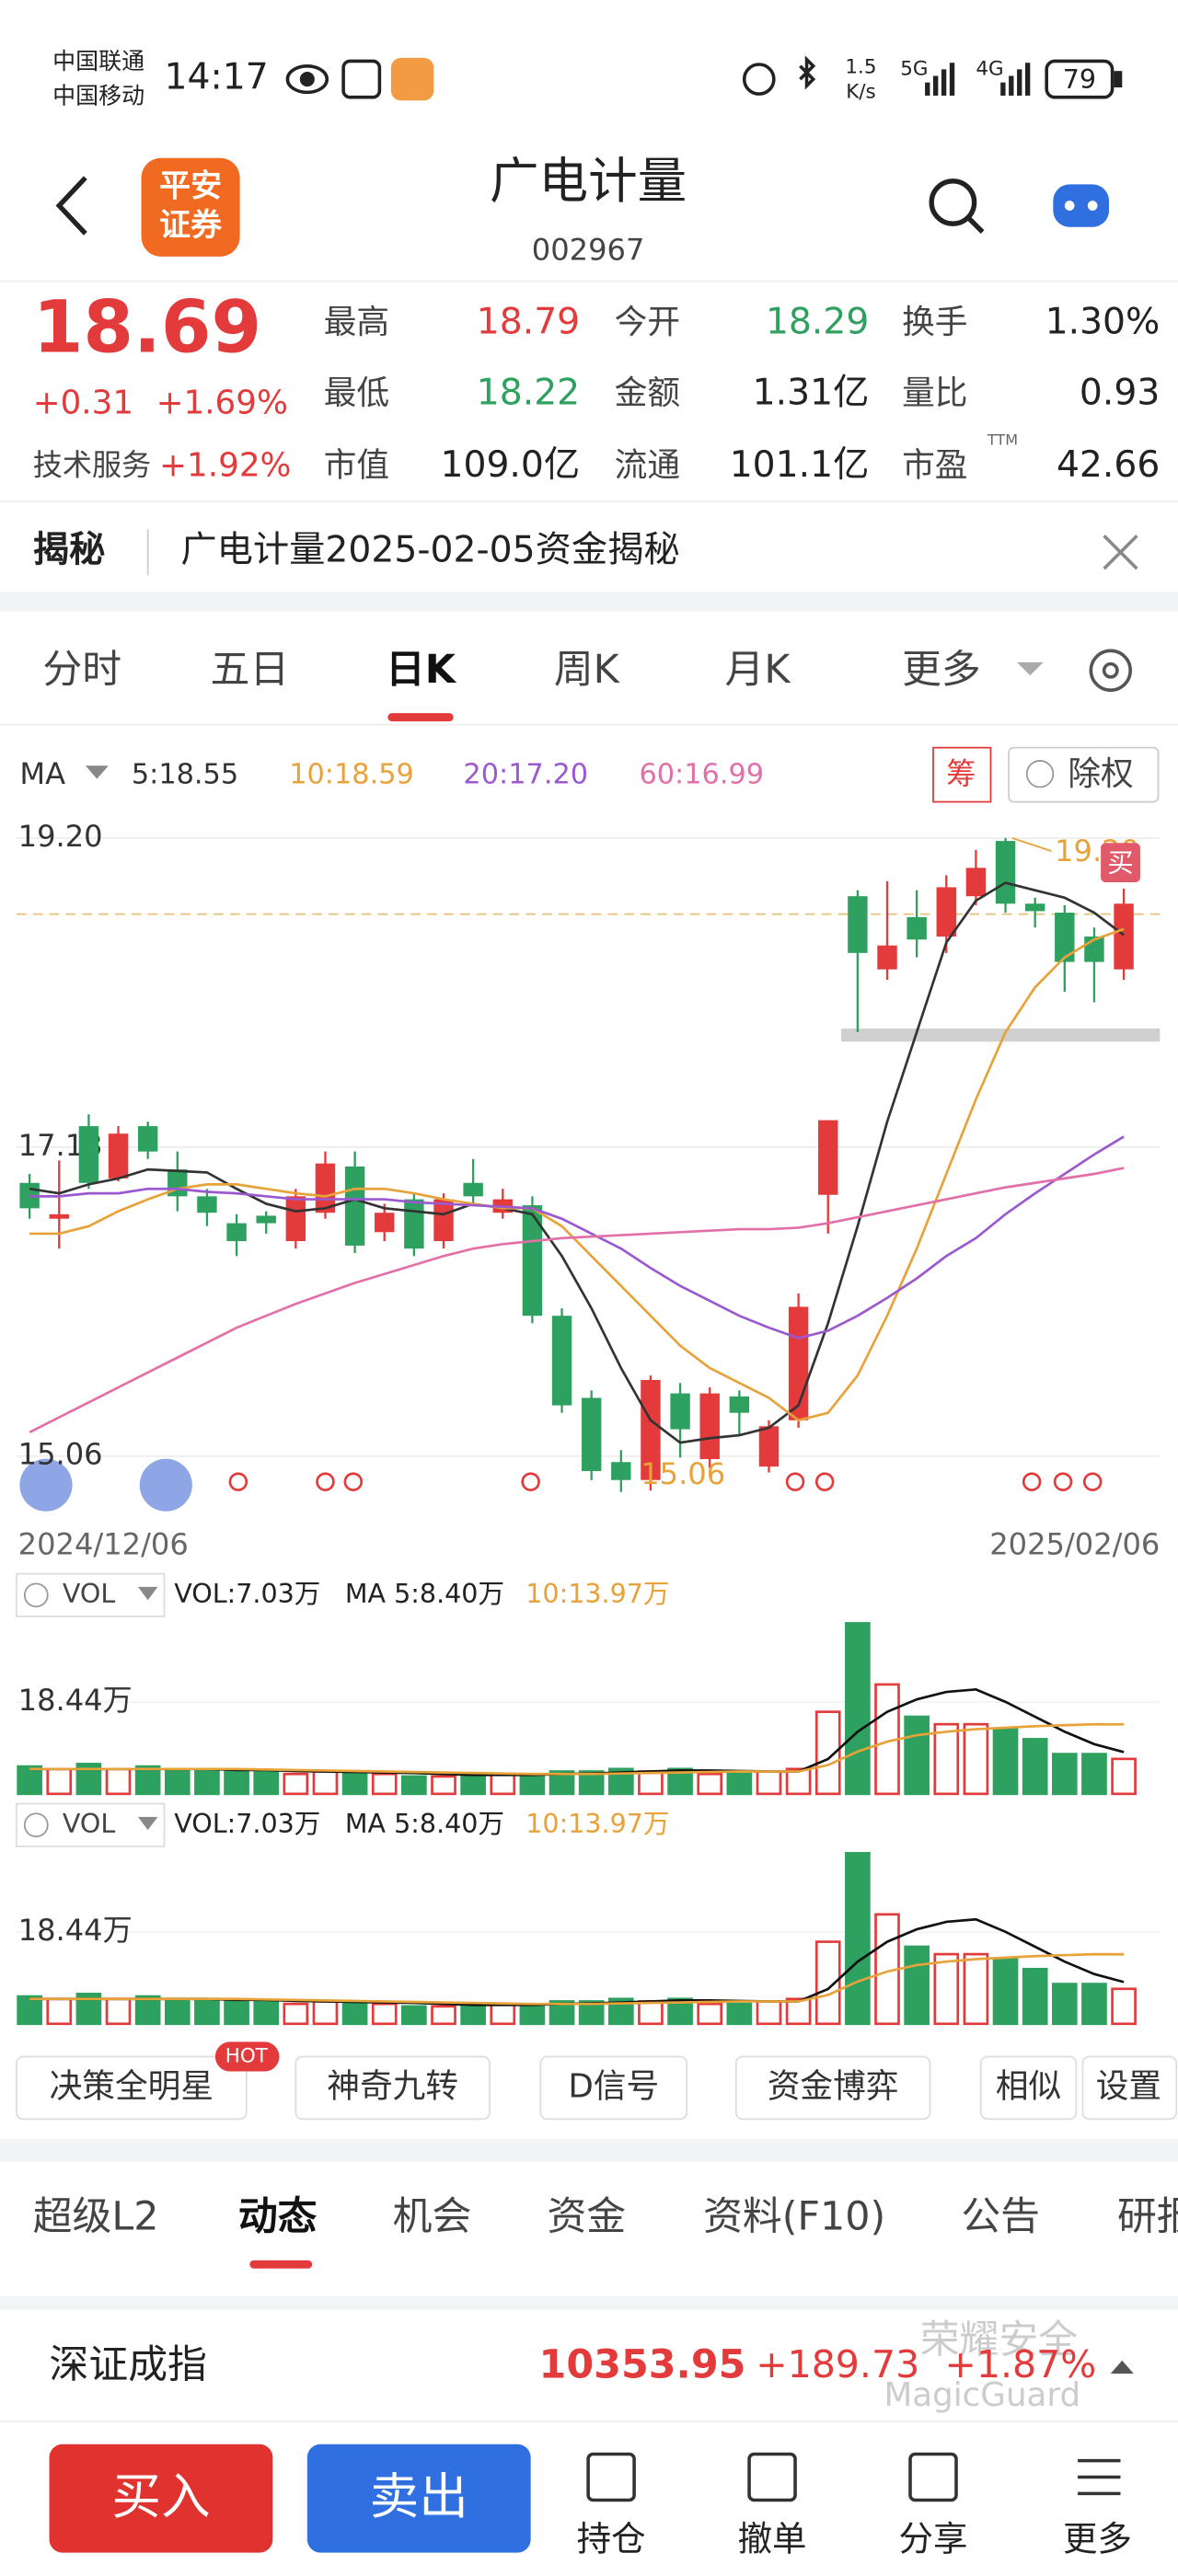 The width and height of the screenshot is (1178, 2576). What do you see at coordinates (1100, 774) in the screenshot?
I see `ex-rights-text: 除权` at bounding box center [1100, 774].